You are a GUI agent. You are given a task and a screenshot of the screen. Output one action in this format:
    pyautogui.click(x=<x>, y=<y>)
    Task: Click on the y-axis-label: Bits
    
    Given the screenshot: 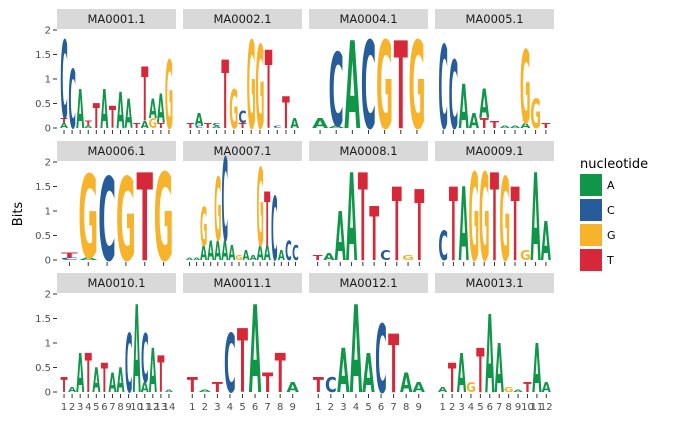 What is the action you would take?
    pyautogui.click(x=18, y=214)
    